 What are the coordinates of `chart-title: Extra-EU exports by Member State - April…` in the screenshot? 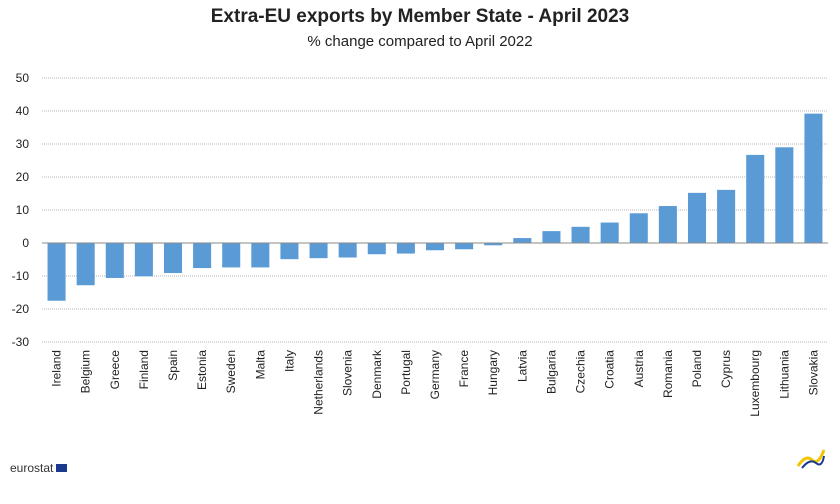 It's located at (420, 16).